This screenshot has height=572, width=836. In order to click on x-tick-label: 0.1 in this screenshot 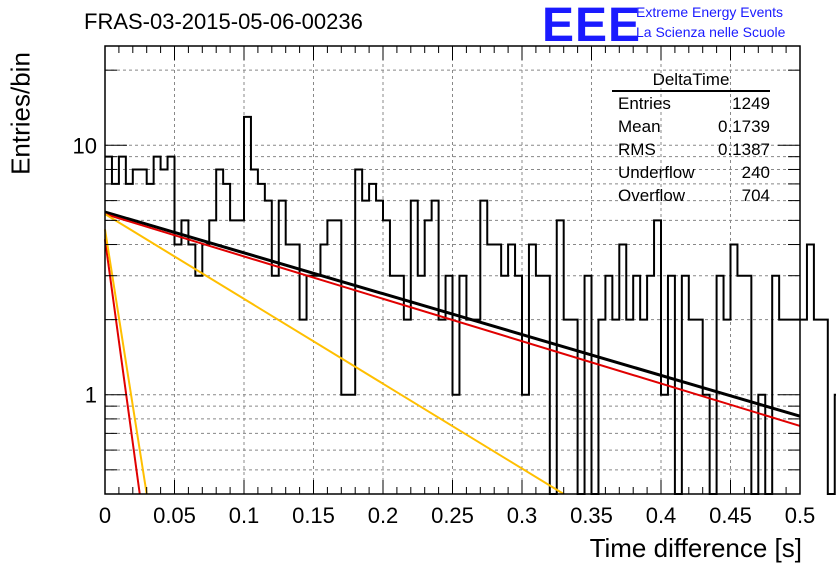, I will do `click(244, 515)`.